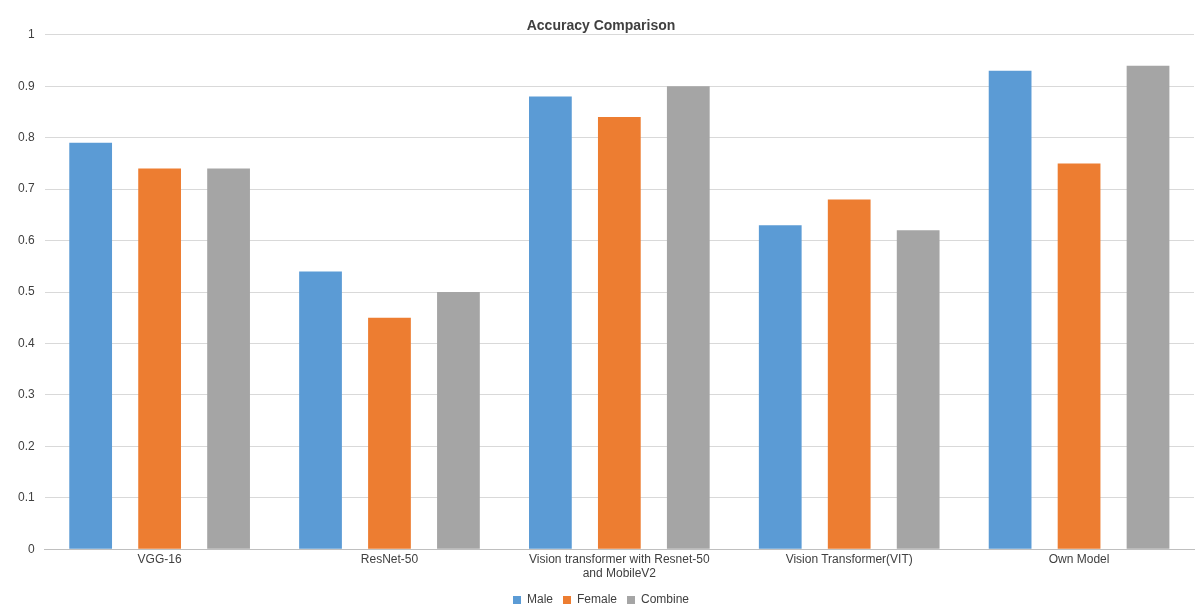 The width and height of the screenshot is (1202, 616). Describe the element at coordinates (26, 342) in the screenshot. I see `y-tick-label: 0.4` at that location.